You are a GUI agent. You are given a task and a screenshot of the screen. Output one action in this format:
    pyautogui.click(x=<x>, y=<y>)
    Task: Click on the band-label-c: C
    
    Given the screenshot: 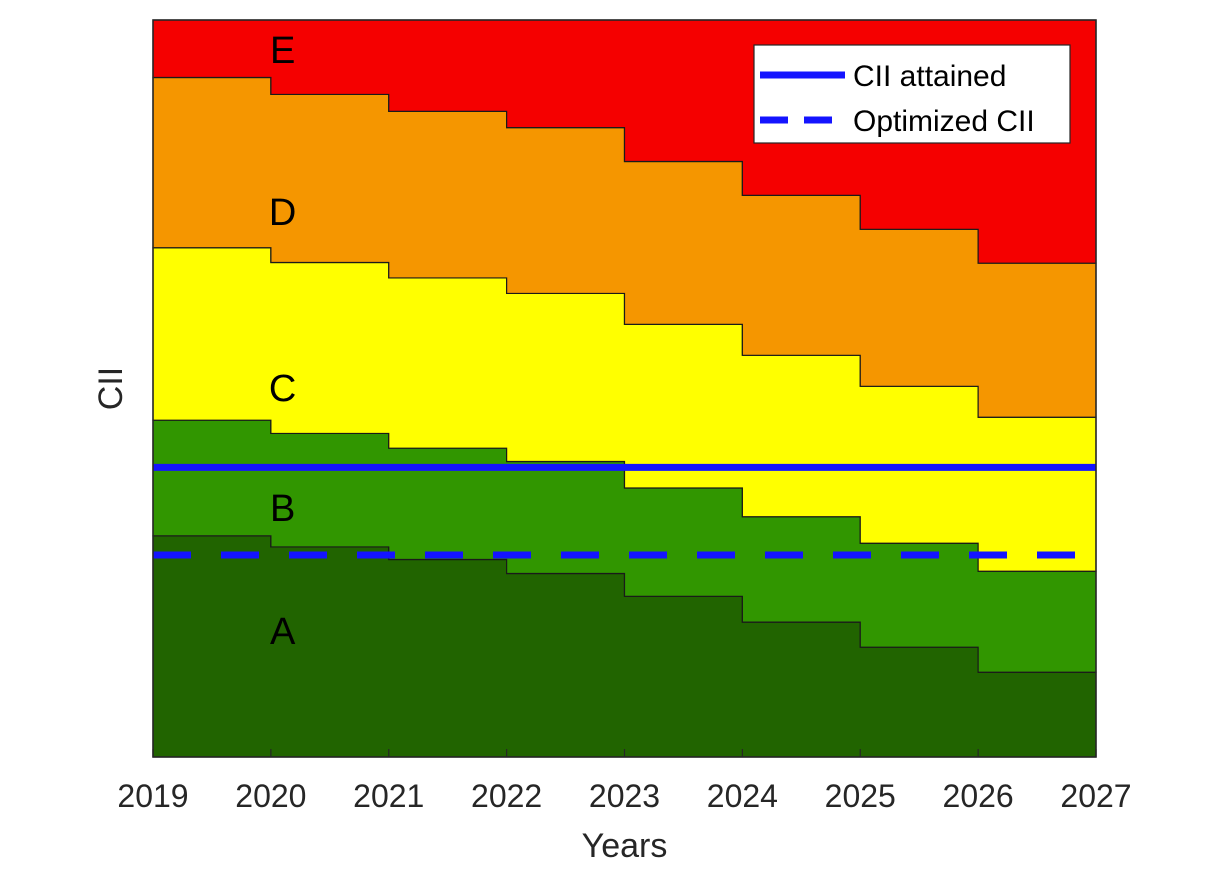 What is the action you would take?
    pyautogui.click(x=282, y=389)
    